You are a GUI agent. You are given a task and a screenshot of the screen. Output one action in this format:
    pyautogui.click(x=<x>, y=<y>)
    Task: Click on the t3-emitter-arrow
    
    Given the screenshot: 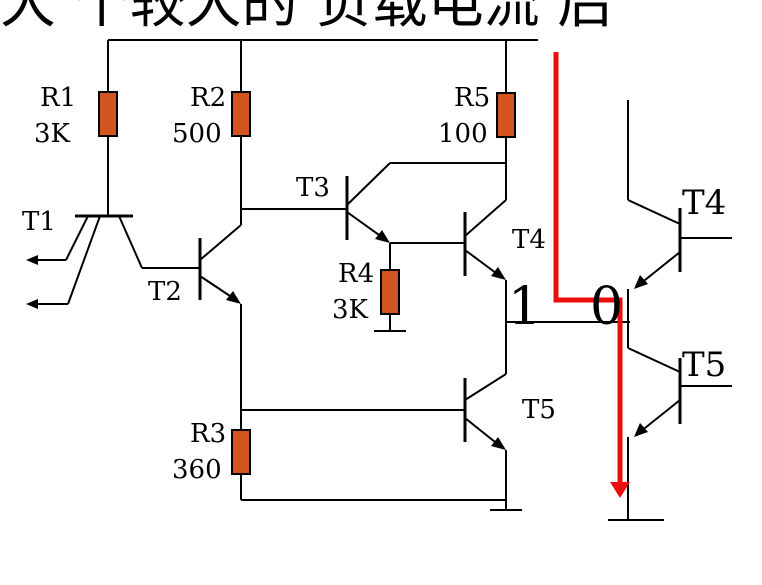 What is the action you would take?
    pyautogui.click(x=382, y=236)
    